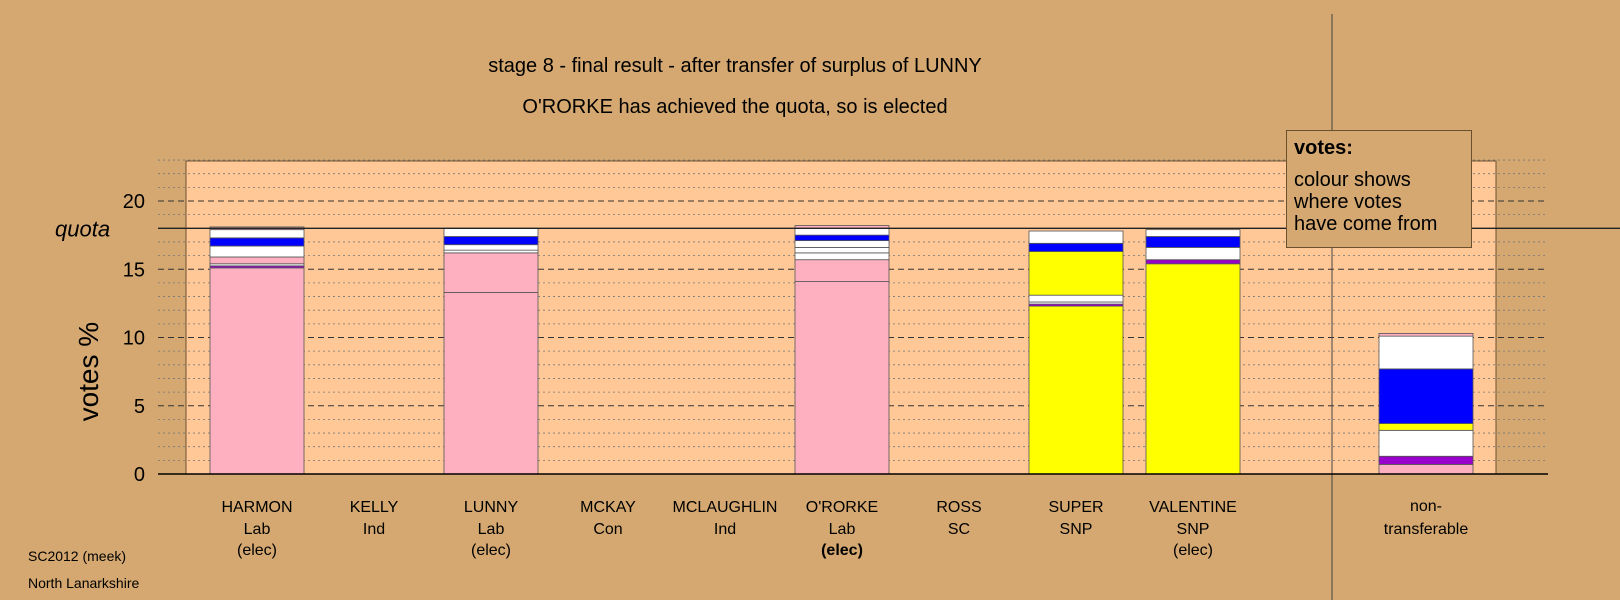 This screenshot has width=1620, height=600. What do you see at coordinates (491, 507) in the screenshot?
I see `x-tick-label-name: LUNNY` at bounding box center [491, 507].